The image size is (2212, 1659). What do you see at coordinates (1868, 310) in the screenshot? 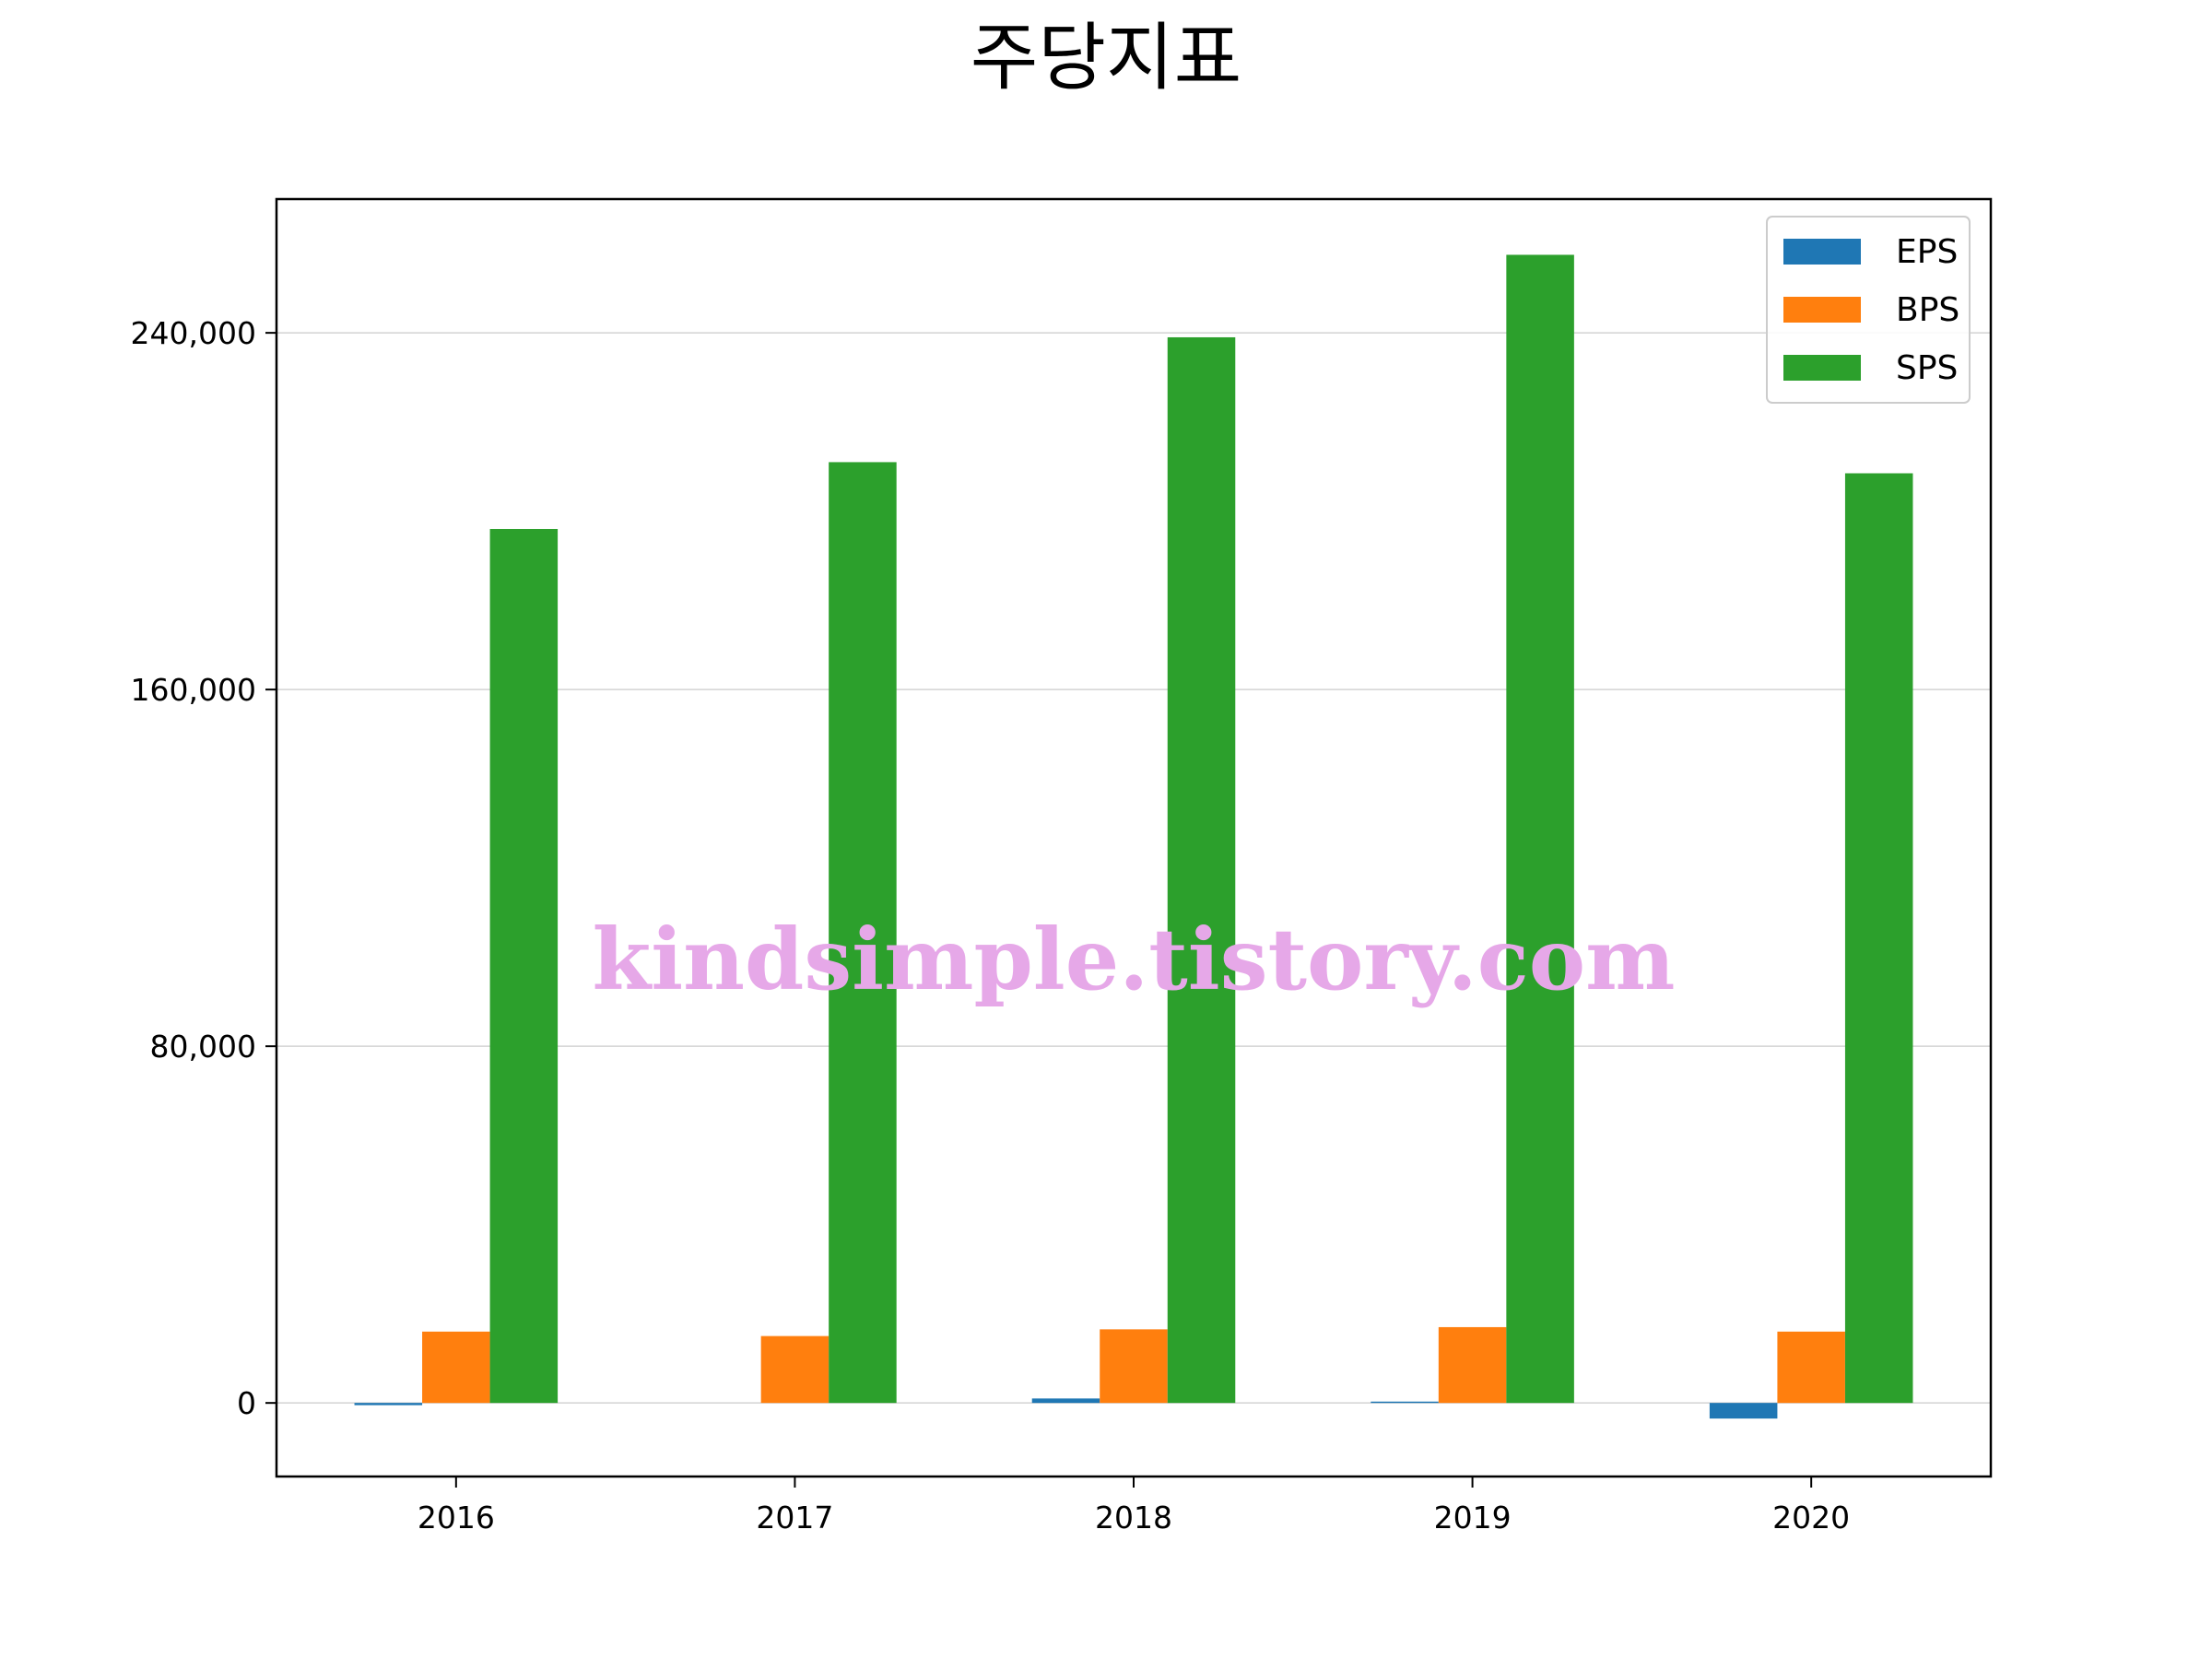
I see `legend: EPS BPS SPS` at bounding box center [1868, 310].